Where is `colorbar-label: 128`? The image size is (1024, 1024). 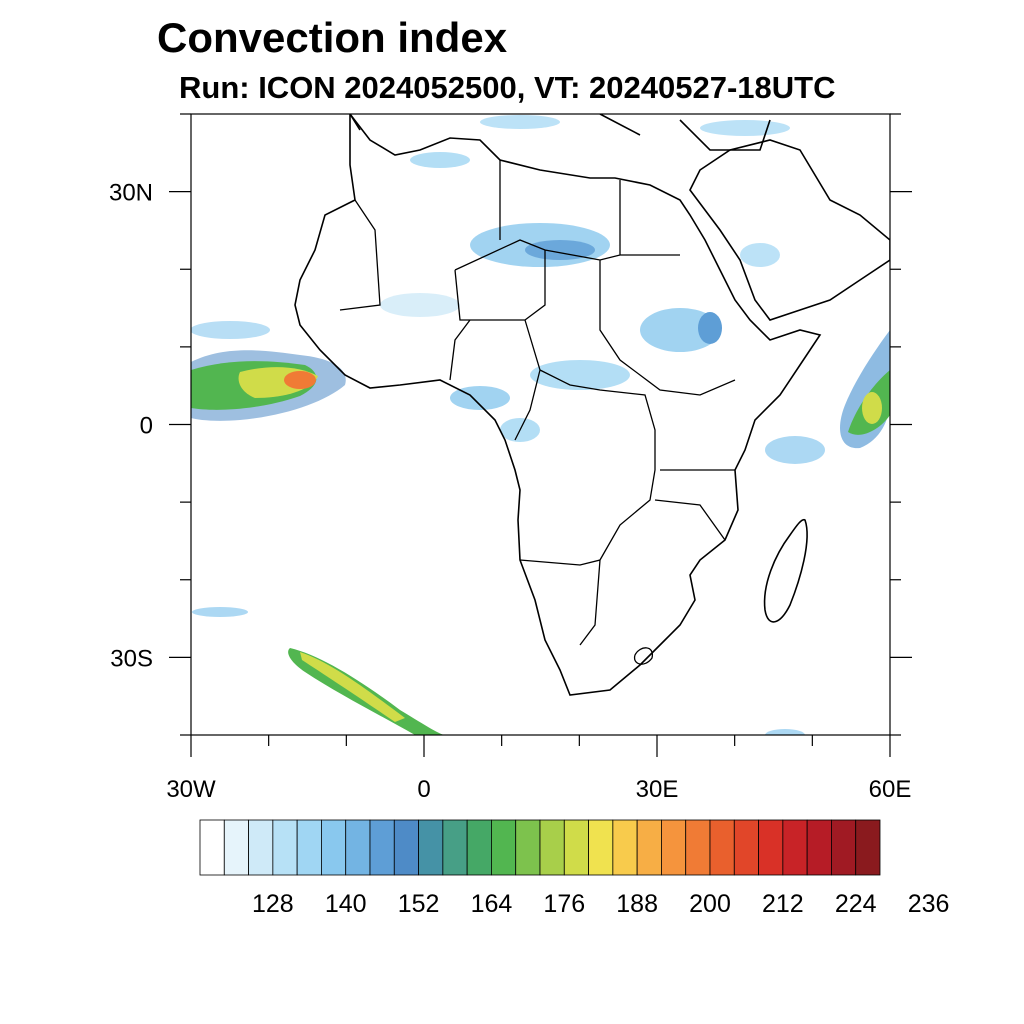
colorbar-label: 128 is located at coordinates (273, 904).